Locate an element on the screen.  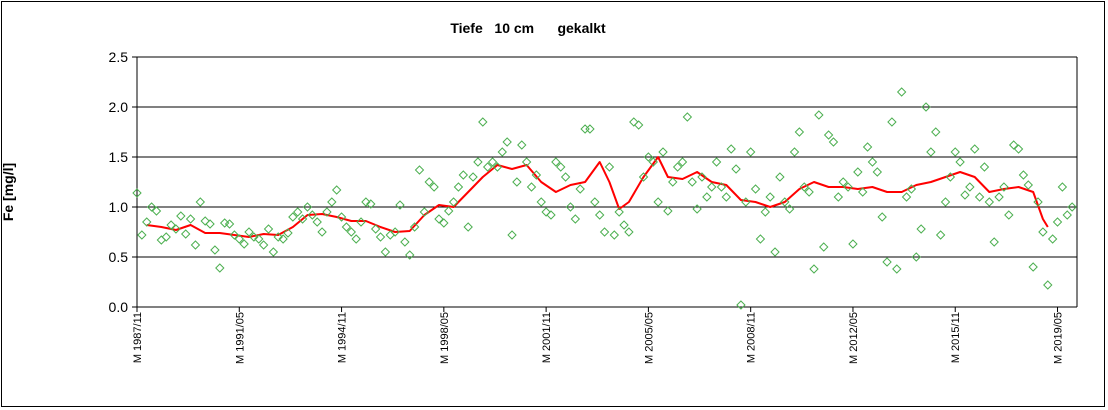
x-tick-label: M 1991/05 is located at coordinates (240, 338).